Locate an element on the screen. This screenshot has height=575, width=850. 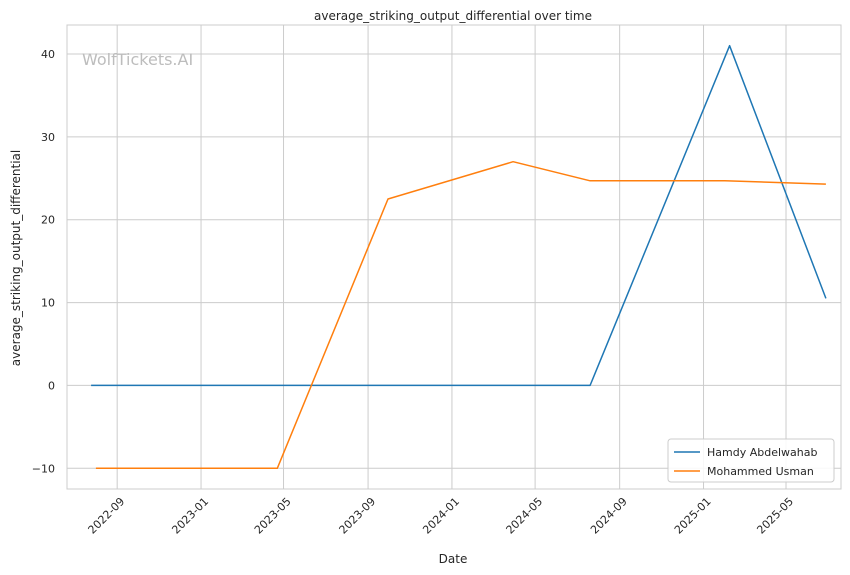
legend: Hamdy Abdelwahab Mohammed Usman is located at coordinates (751, 460).